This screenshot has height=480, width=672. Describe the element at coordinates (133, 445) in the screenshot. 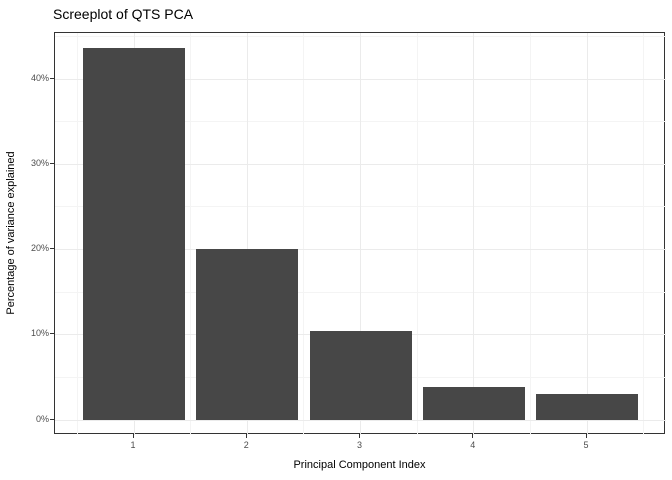

I see `x-tick-label: 1` at that location.